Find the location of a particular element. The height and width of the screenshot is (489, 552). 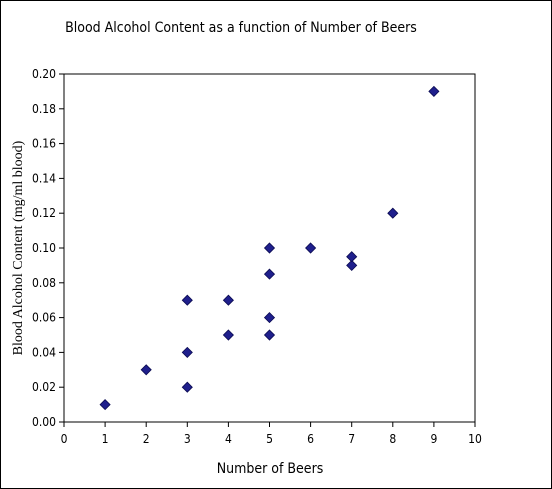

y-tick-label: 0.20 is located at coordinates (44, 74).